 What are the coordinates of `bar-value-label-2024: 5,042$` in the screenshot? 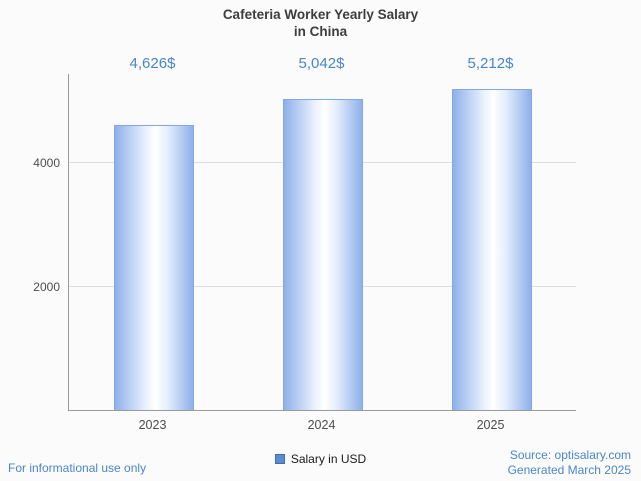 It's located at (321, 63).